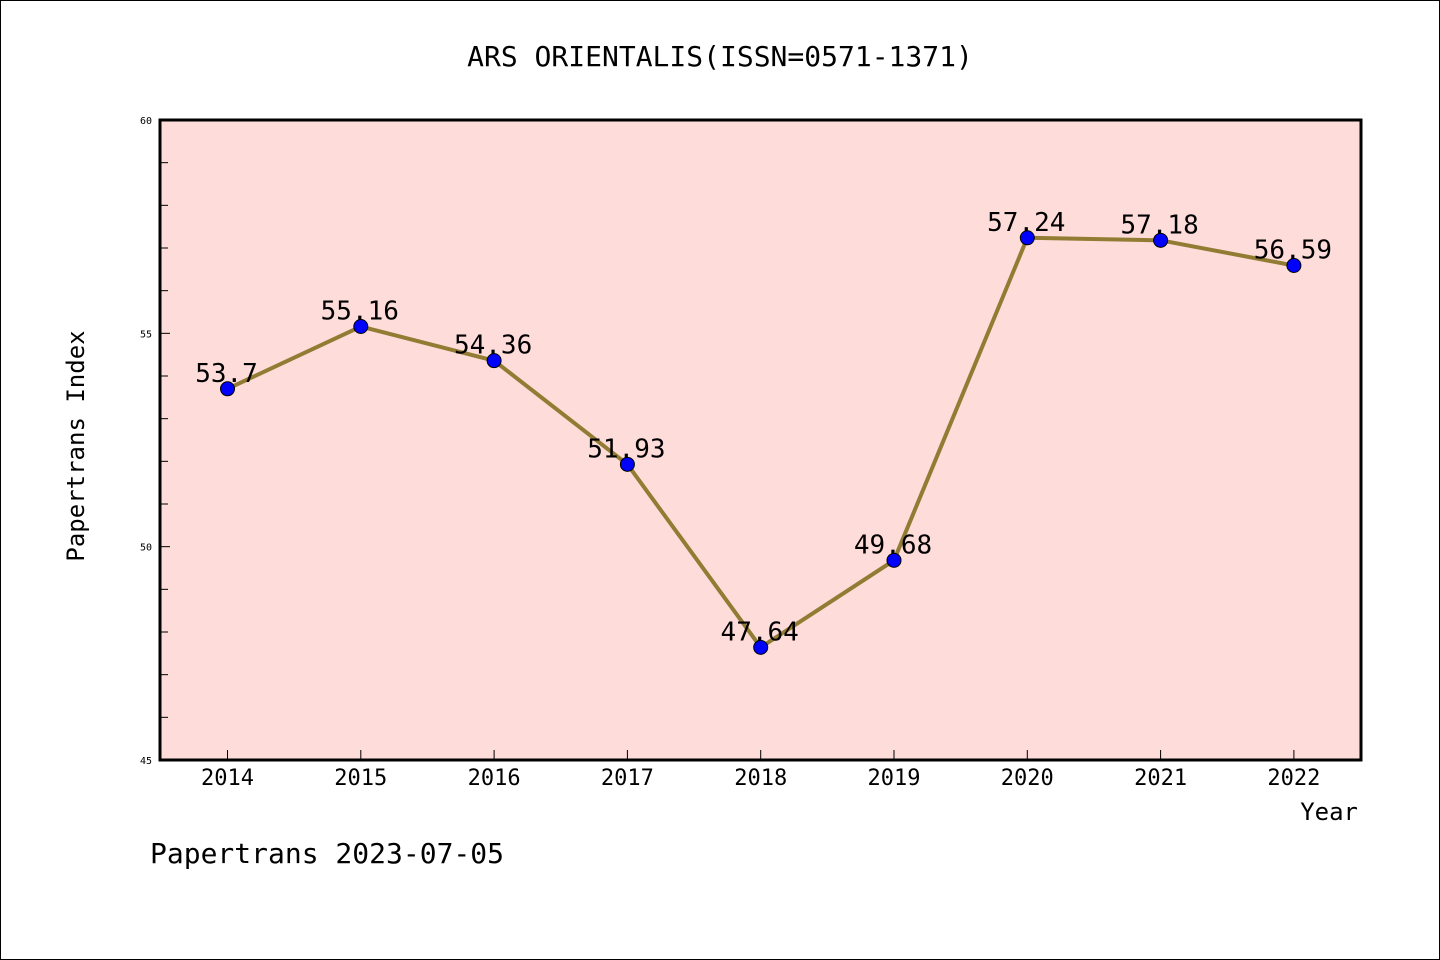 The image size is (1440, 960). I want to click on data-label: 49.68, so click(893, 545).